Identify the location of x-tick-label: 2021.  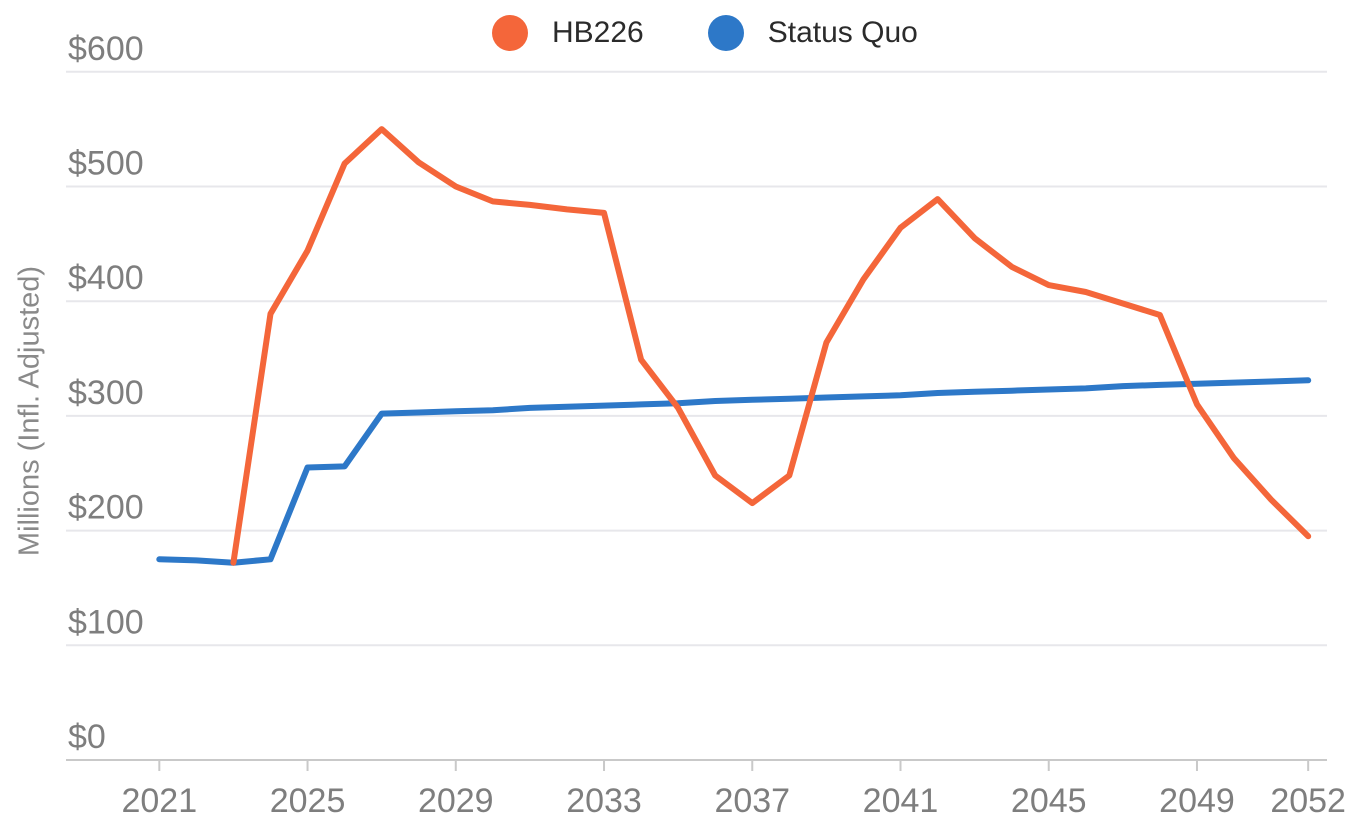
(159, 801).